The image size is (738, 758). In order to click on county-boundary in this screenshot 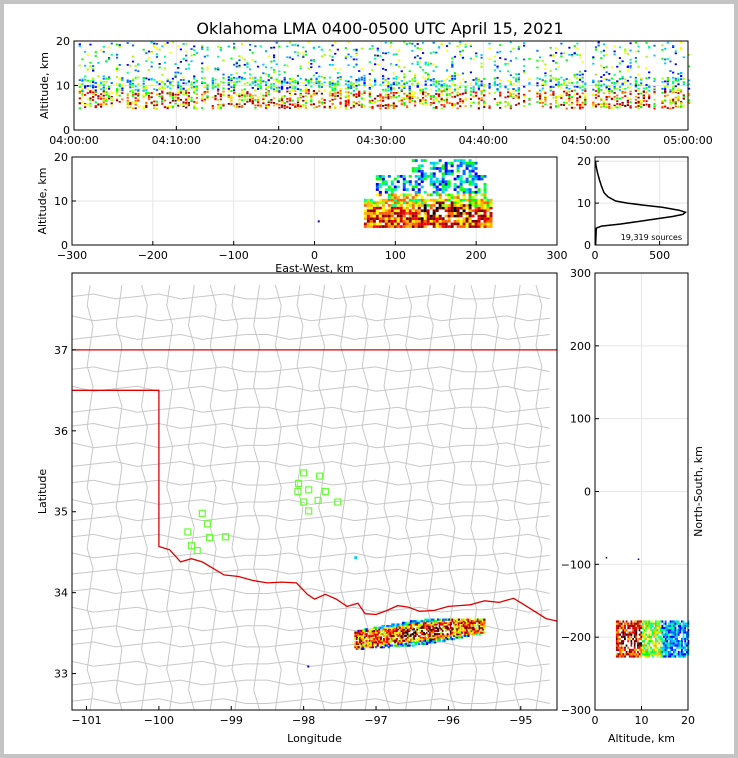, I will do `click(311, 518)`.